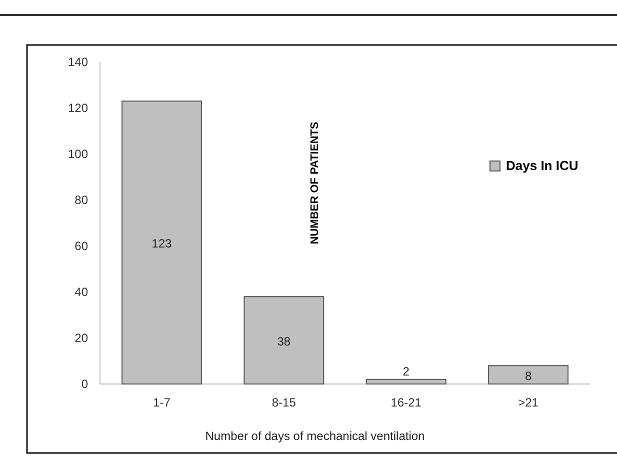 This screenshot has width=617, height=474. I want to click on data-label: 2, so click(406, 371).